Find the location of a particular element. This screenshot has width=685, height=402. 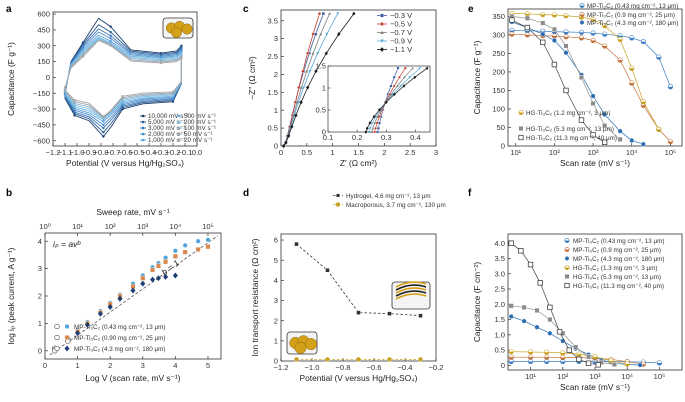

panel-b-y-tick-label: 1 is located at coordinates (40, 323).